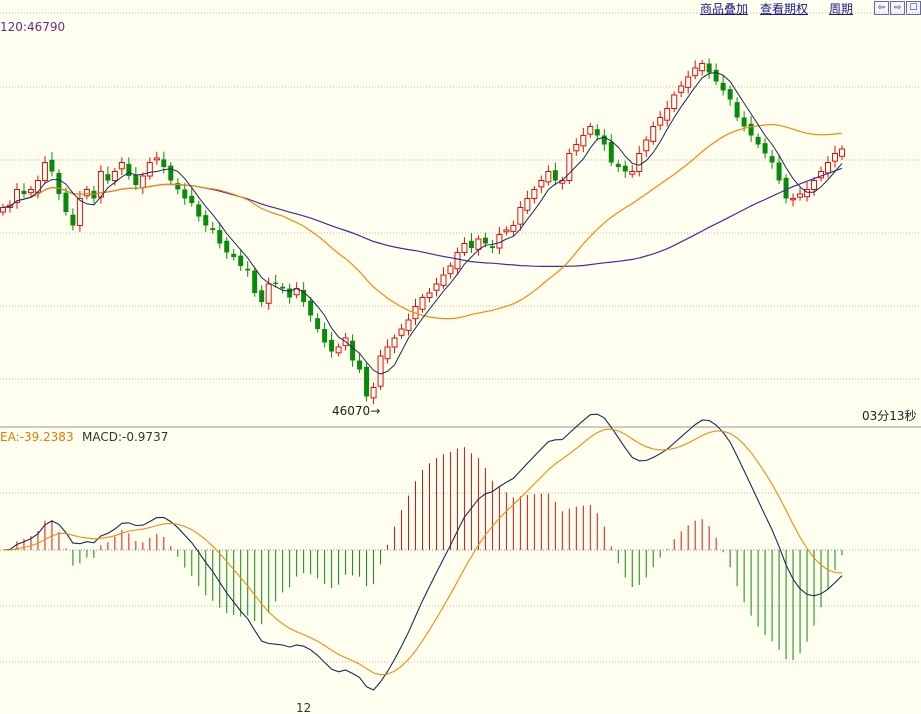  What do you see at coordinates (356, 411) in the screenshot?
I see `low-price-label: 46070→` at bounding box center [356, 411].